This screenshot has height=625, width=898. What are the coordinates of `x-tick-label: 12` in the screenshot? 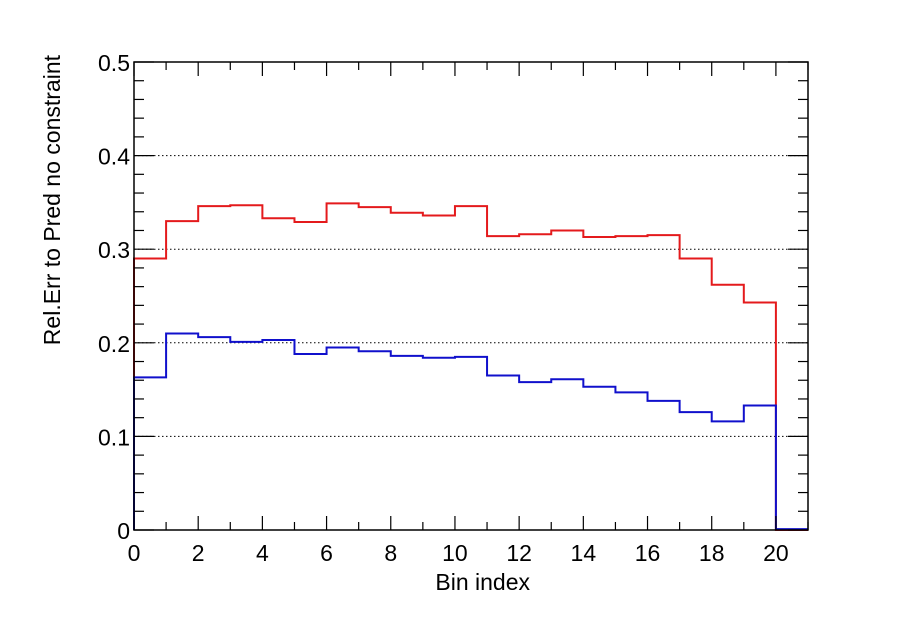 It's located at (519, 553).